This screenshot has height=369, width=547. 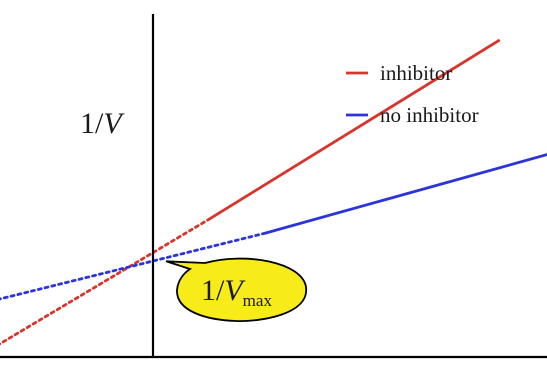 What do you see at coordinates (412, 94) in the screenshot?
I see `legend: inhibitor no inhibitor` at bounding box center [412, 94].